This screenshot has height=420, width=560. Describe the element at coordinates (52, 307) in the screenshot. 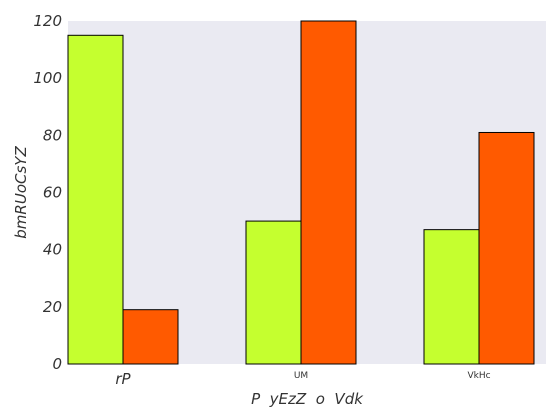

I see `y-tick-label: 20` at that location.